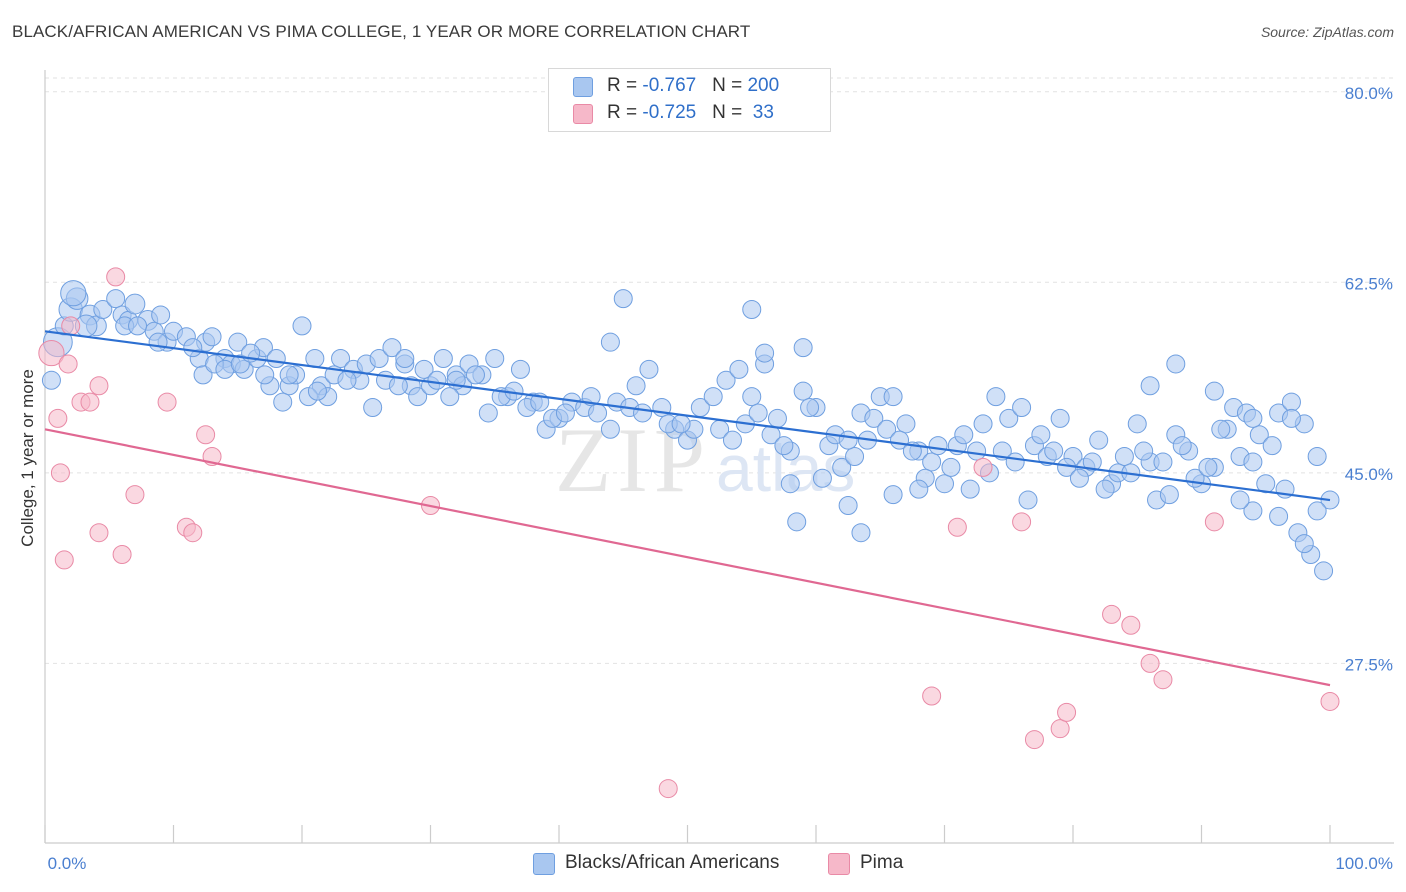  Describe the element at coordinates (583, 87) in the screenshot. I see `legend-swatch-blue` at that location.